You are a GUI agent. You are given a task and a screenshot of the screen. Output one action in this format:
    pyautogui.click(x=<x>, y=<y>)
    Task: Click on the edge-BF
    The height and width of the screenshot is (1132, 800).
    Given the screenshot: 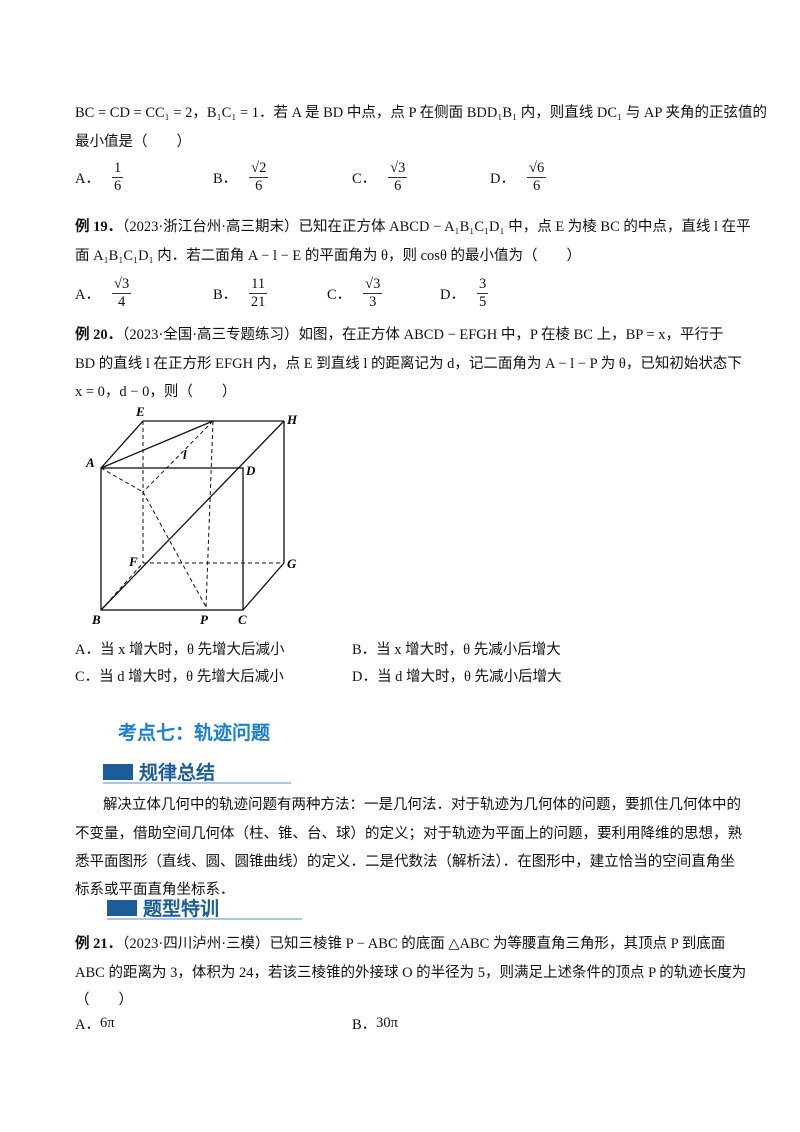 What is the action you would take?
    pyautogui.click(x=122, y=586)
    